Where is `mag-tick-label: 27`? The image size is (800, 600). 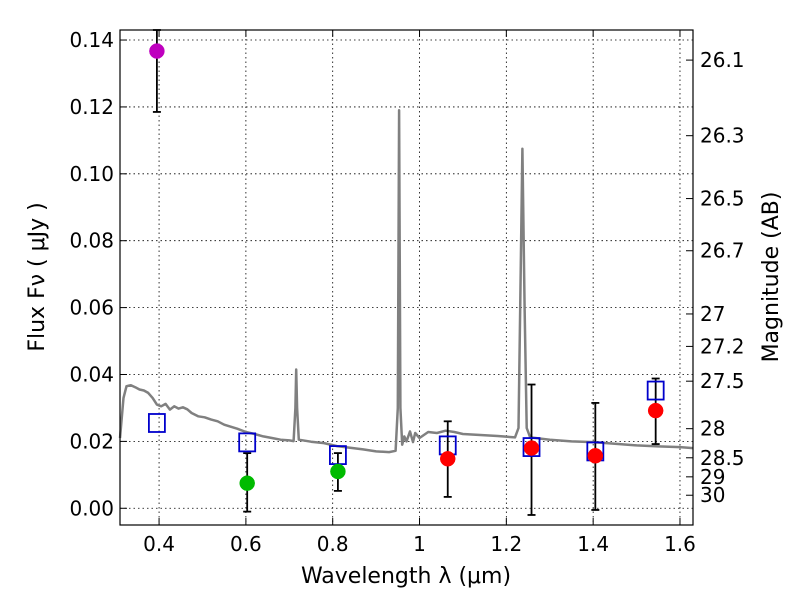 mag-tick-label: 27 is located at coordinates (712, 314).